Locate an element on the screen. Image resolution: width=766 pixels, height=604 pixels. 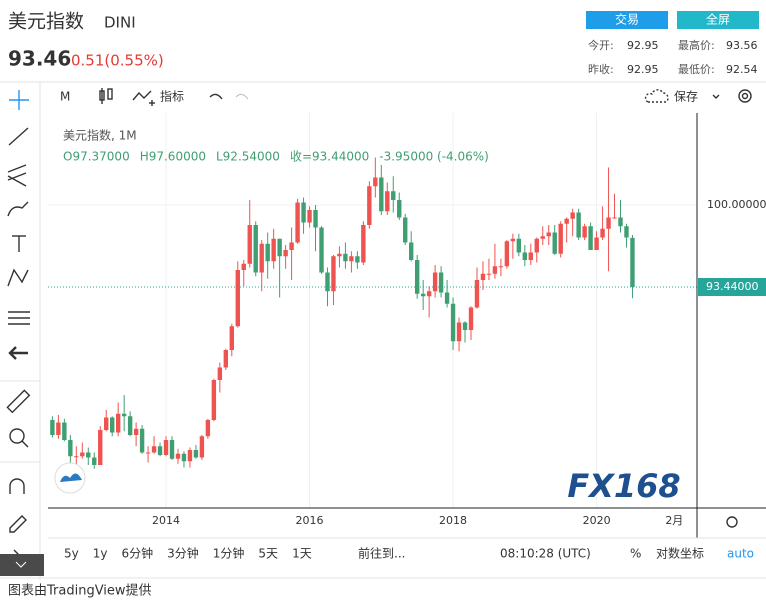
axis-settings-icon is located at coordinates (732, 522).